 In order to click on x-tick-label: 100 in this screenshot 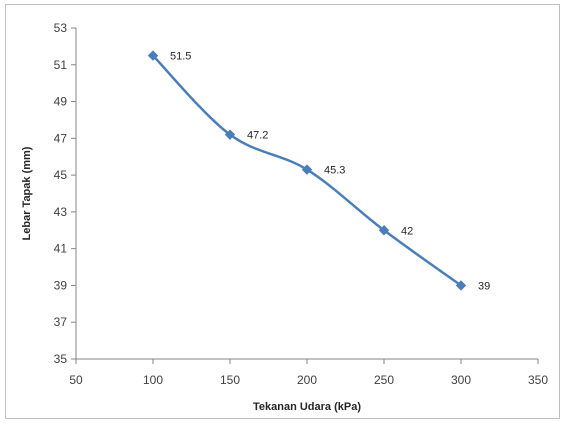, I will do `click(153, 380)`.